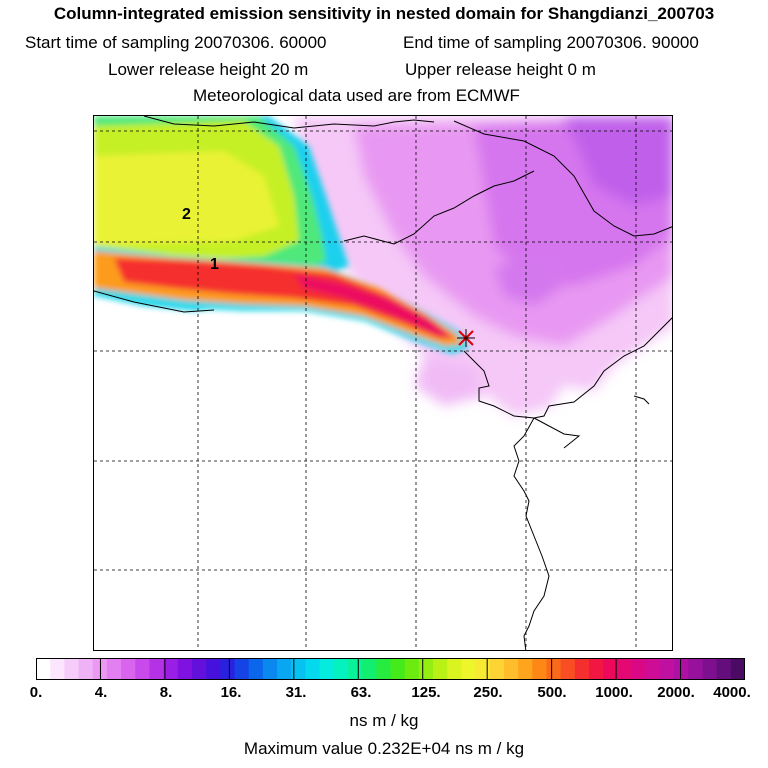 The image size is (768, 768). Describe the element at coordinates (361, 692) in the screenshot. I see `colorbar-tick-5: 63.` at that location.